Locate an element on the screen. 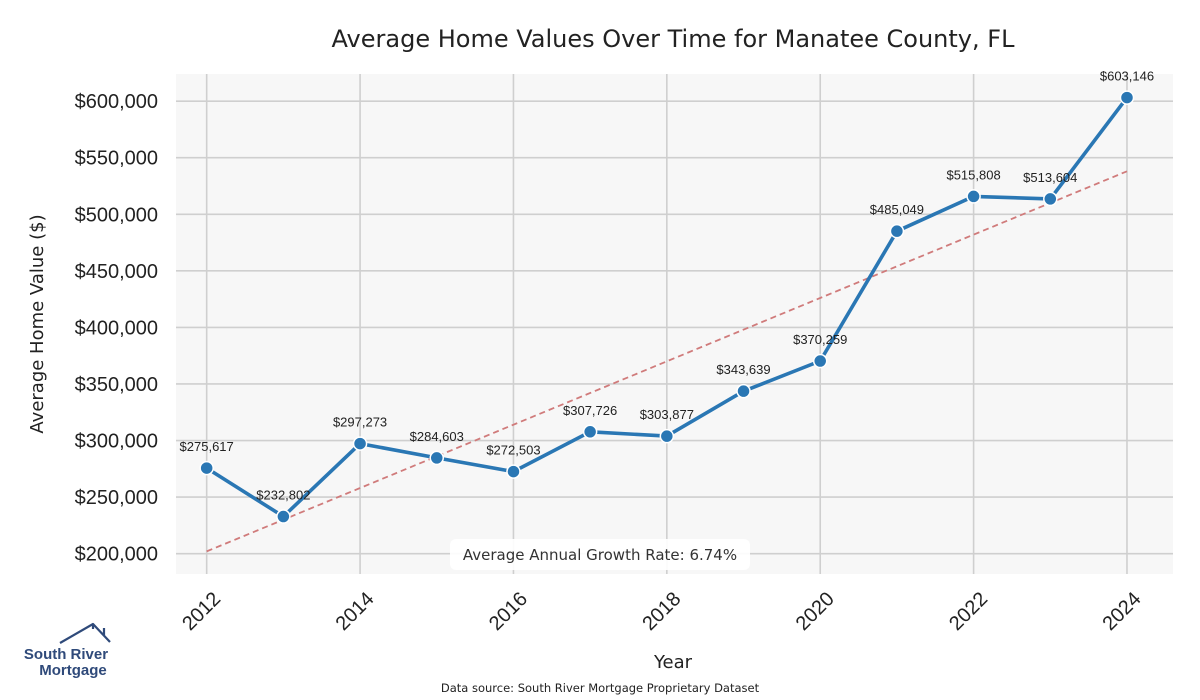  x-tick-label: 2018 is located at coordinates (661, 611).